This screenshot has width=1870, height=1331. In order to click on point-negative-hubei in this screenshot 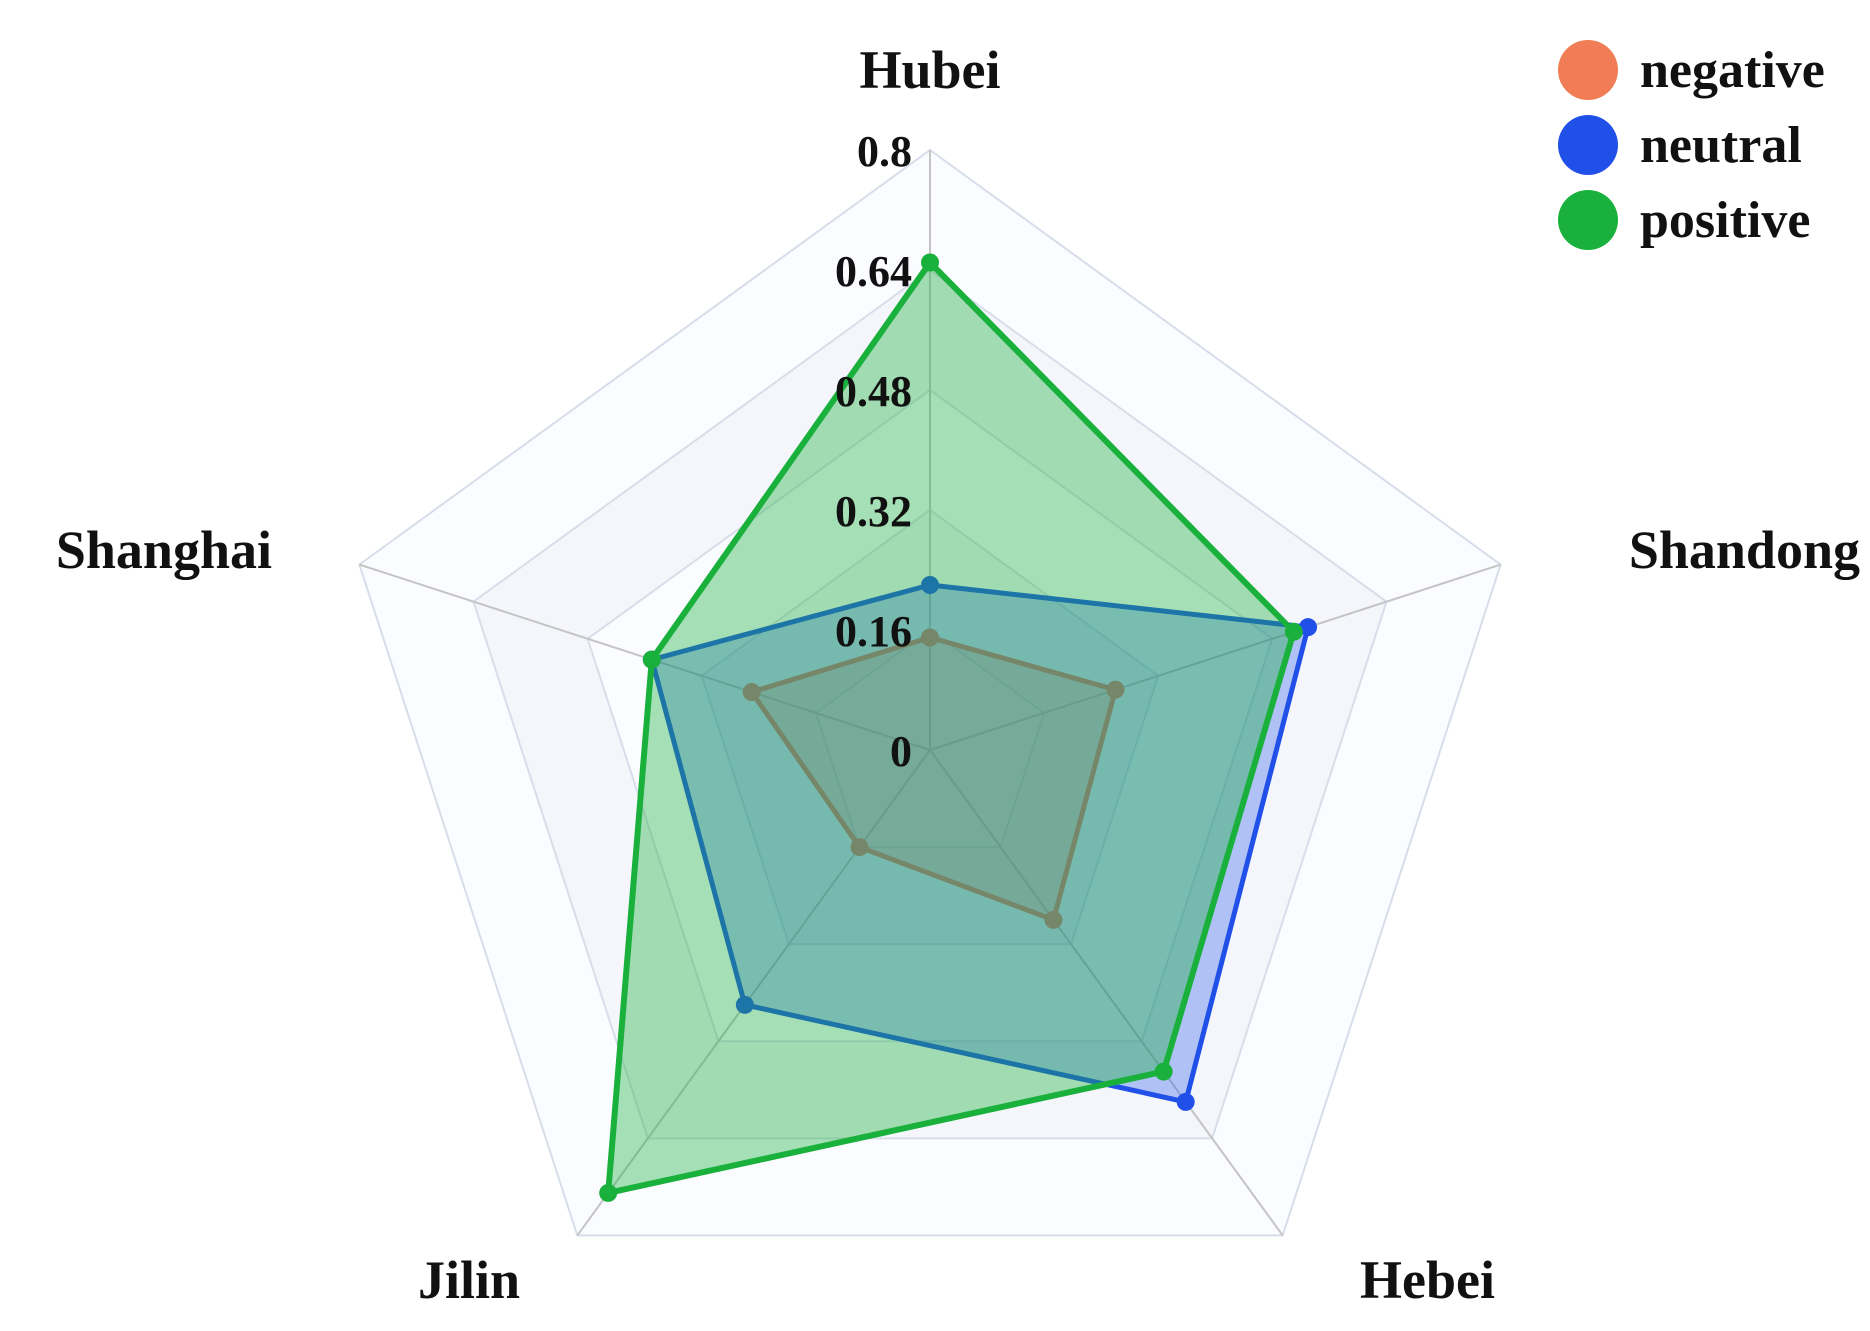, I will do `click(930, 637)`.